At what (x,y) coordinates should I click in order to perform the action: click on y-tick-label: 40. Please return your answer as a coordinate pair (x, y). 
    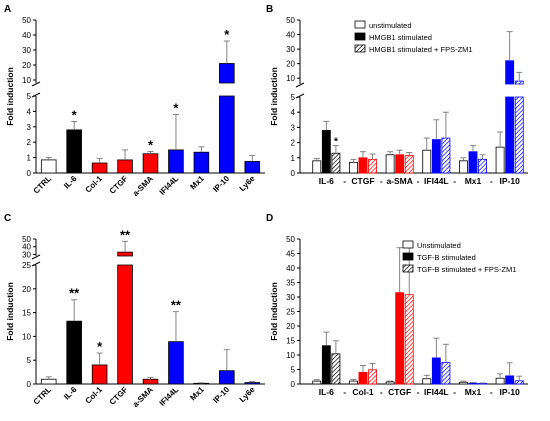
    Looking at the image, I should click on (26, 247).